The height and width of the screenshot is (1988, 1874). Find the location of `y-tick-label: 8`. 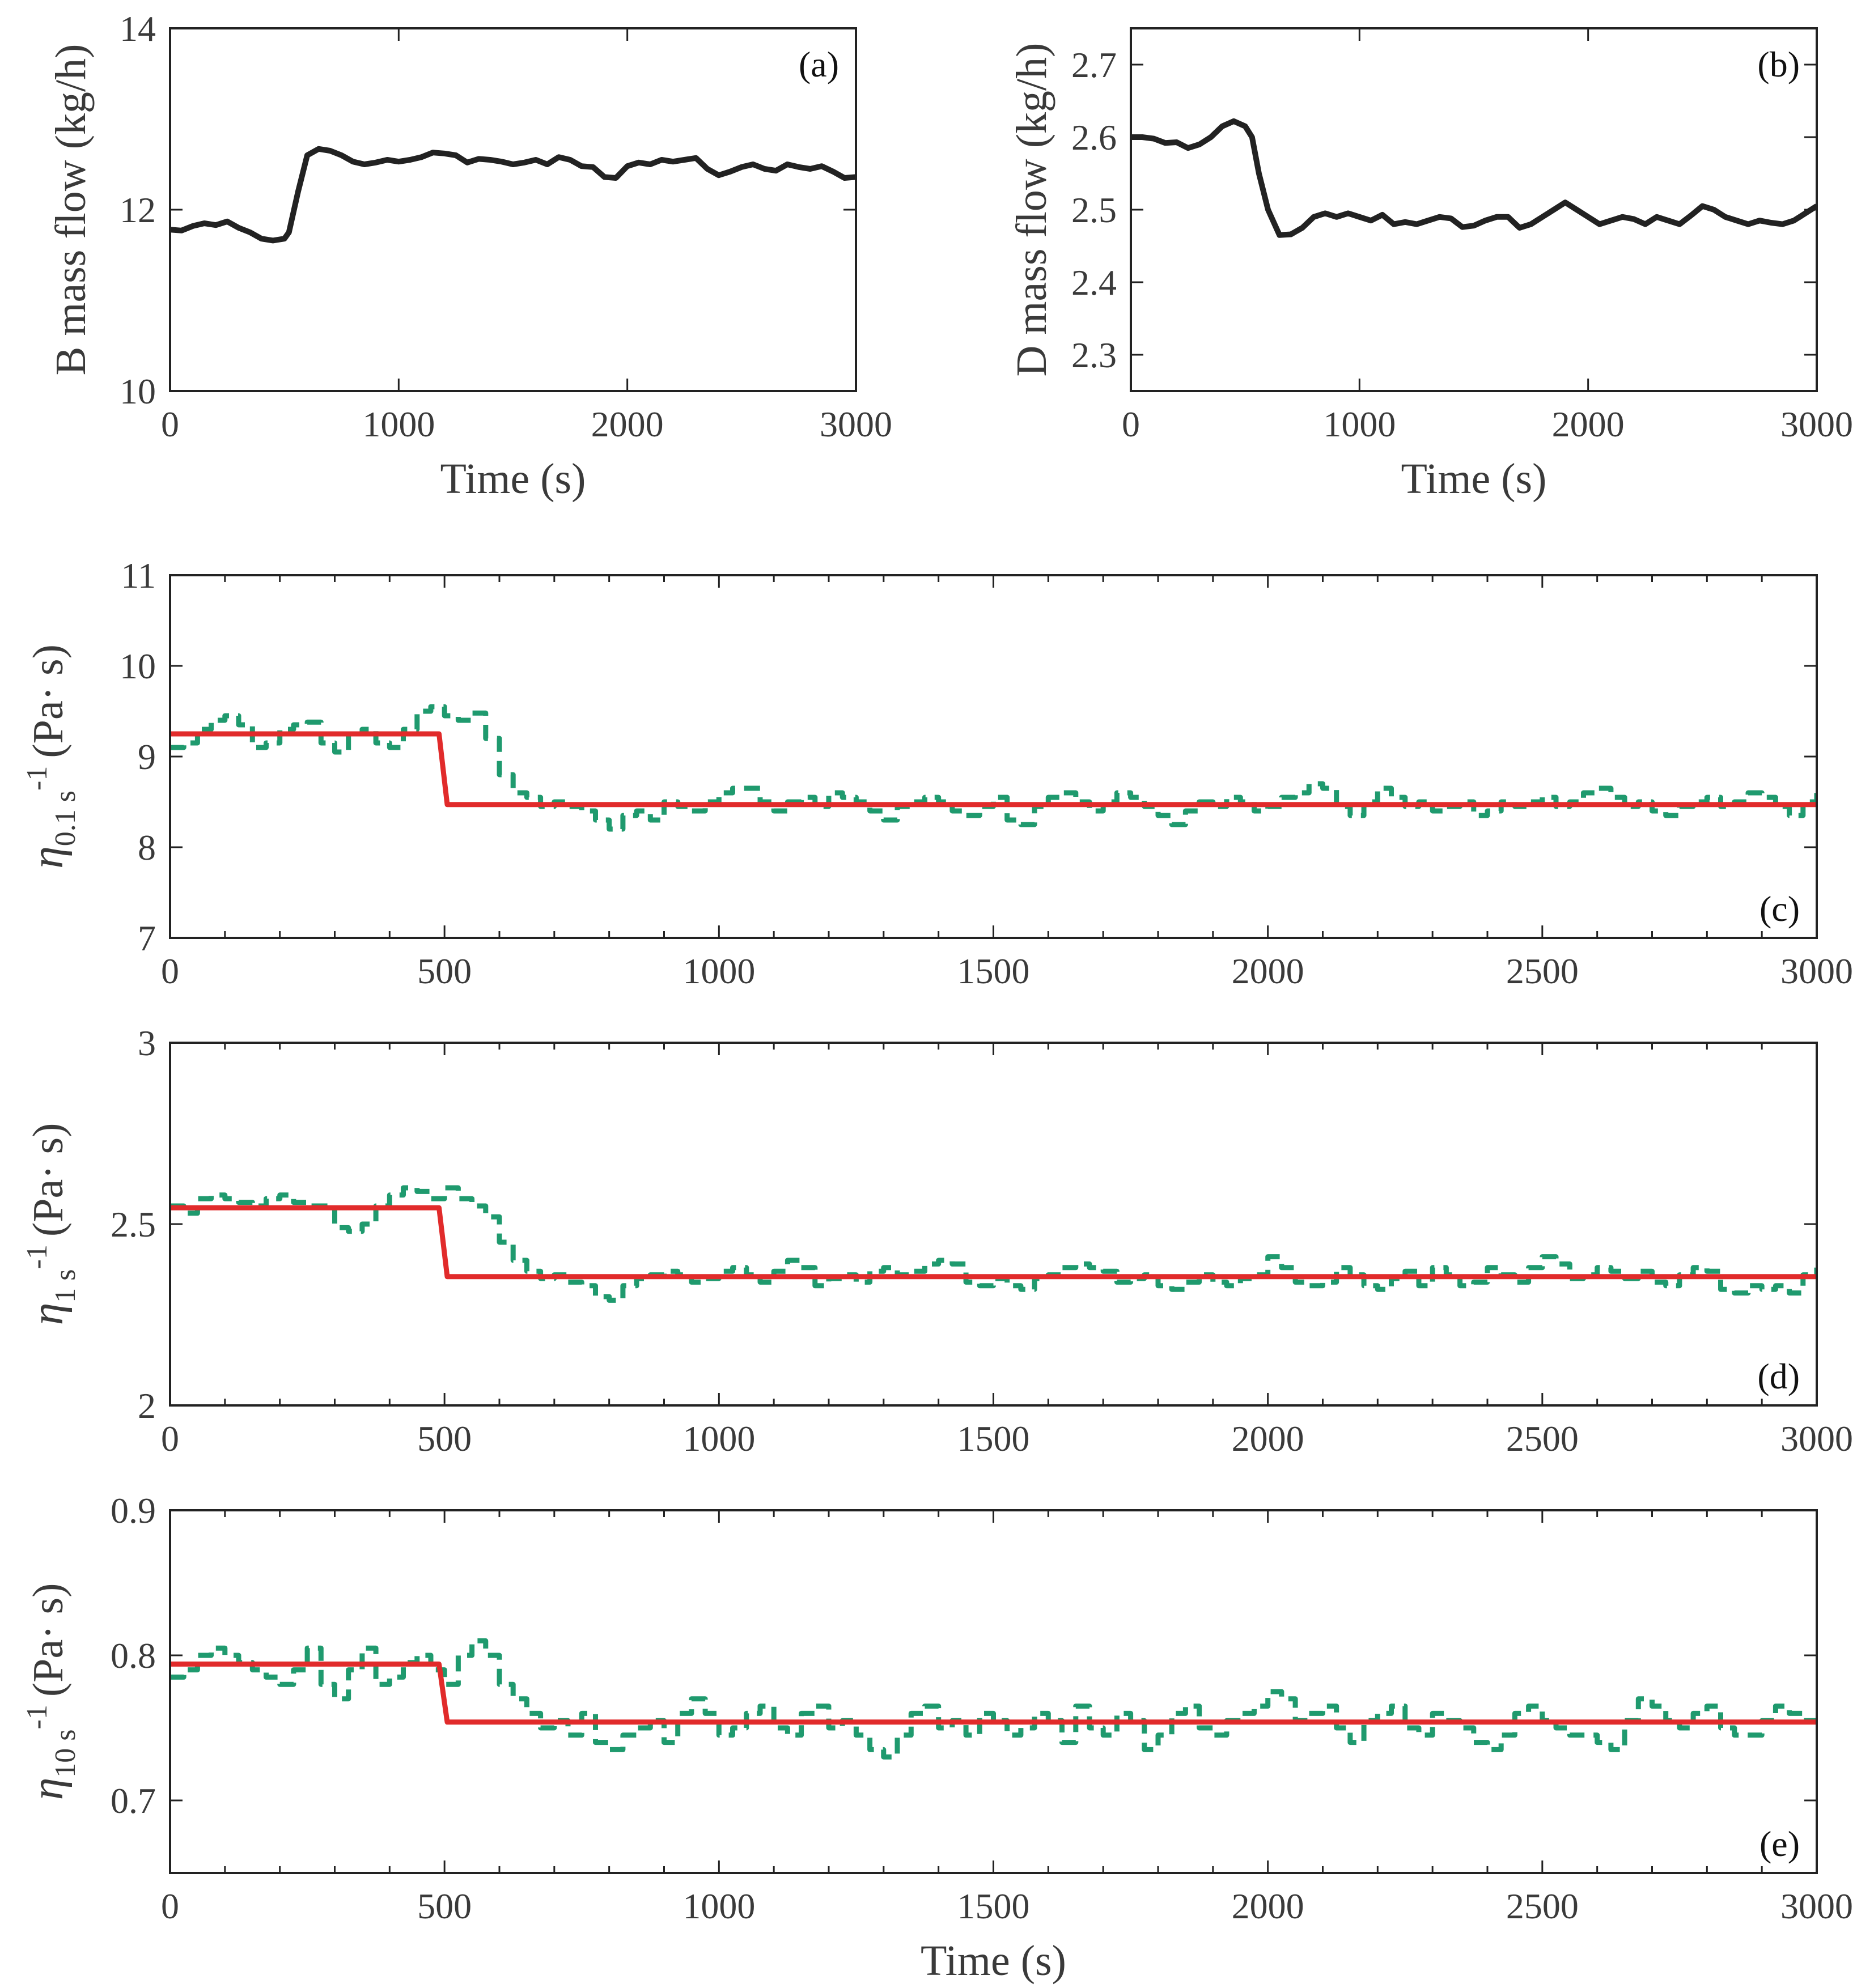

y-tick-label: 8 is located at coordinates (147, 847).